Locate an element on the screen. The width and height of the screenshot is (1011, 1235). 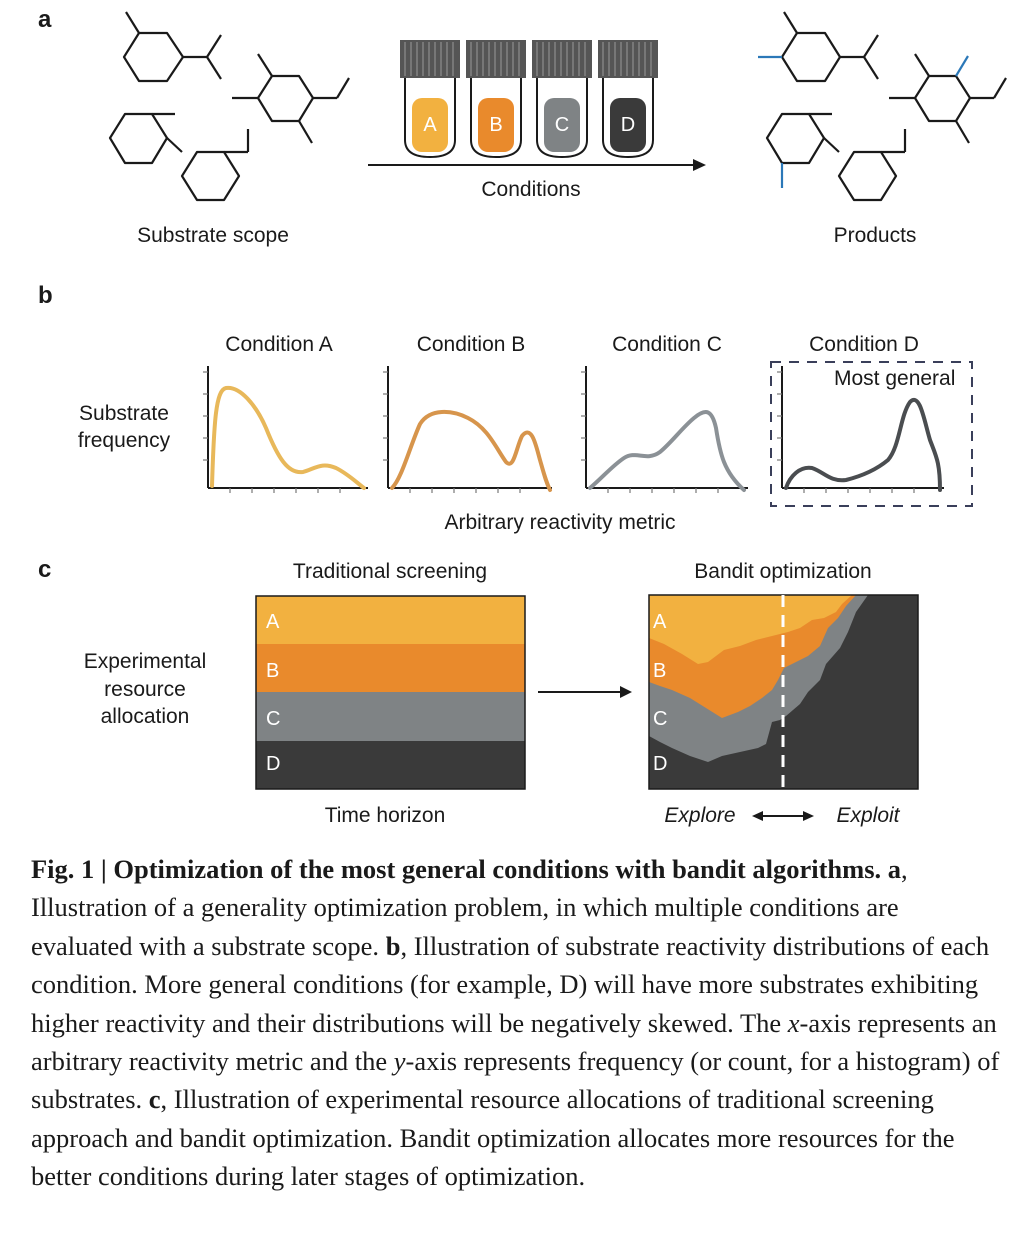
trad-label-d: D is located at coordinates (273, 764).